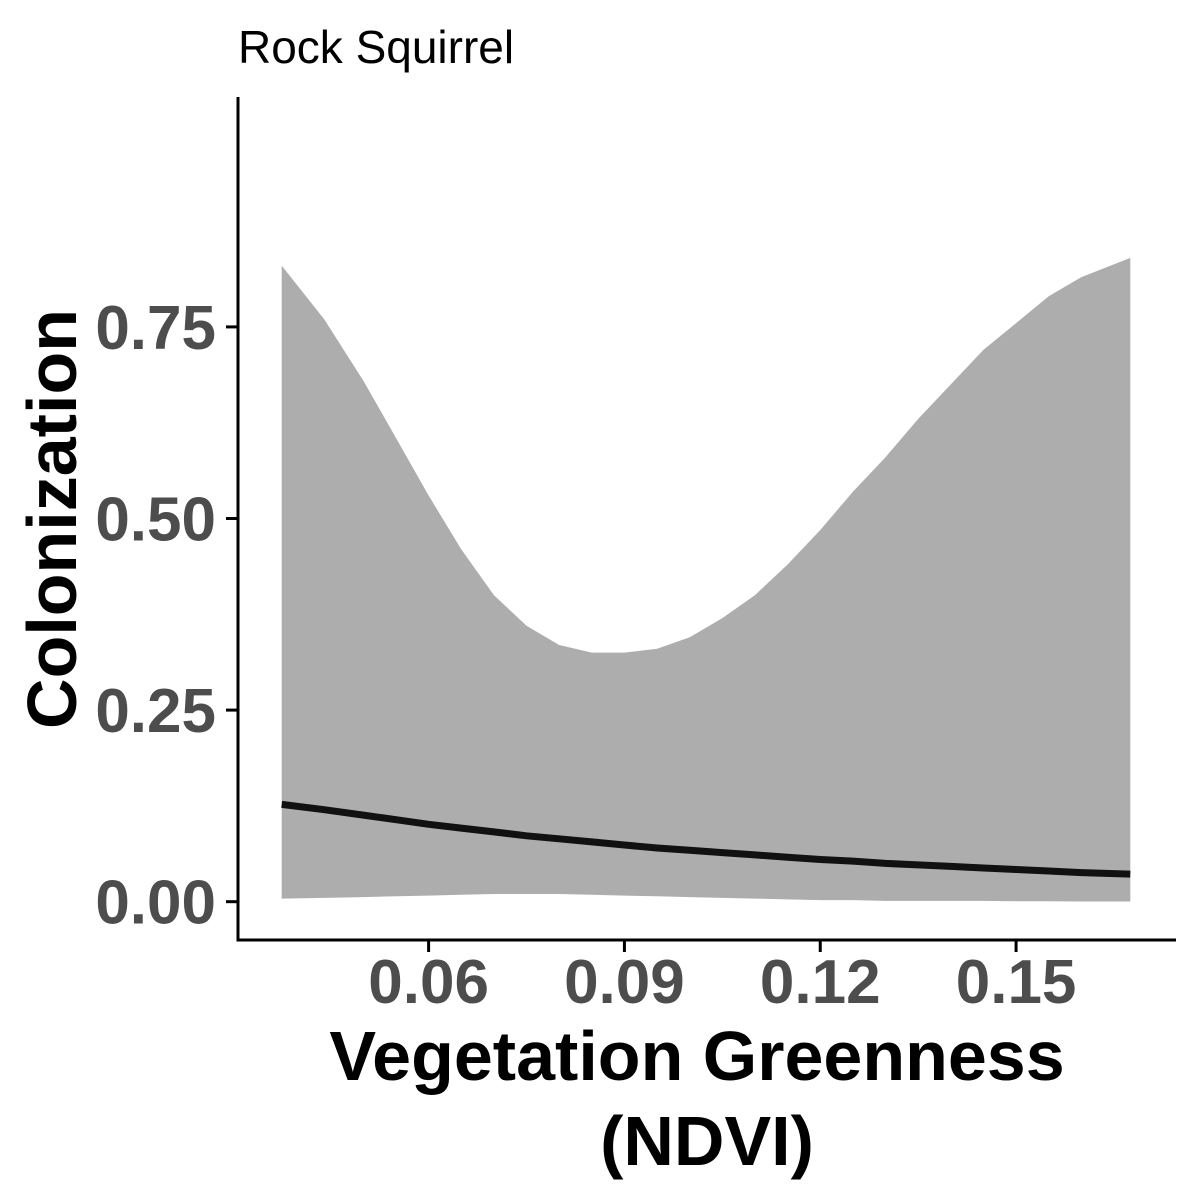 The image size is (1200, 1200). What do you see at coordinates (155, 328) in the screenshot?
I see `y-tick-label: 0.75` at bounding box center [155, 328].